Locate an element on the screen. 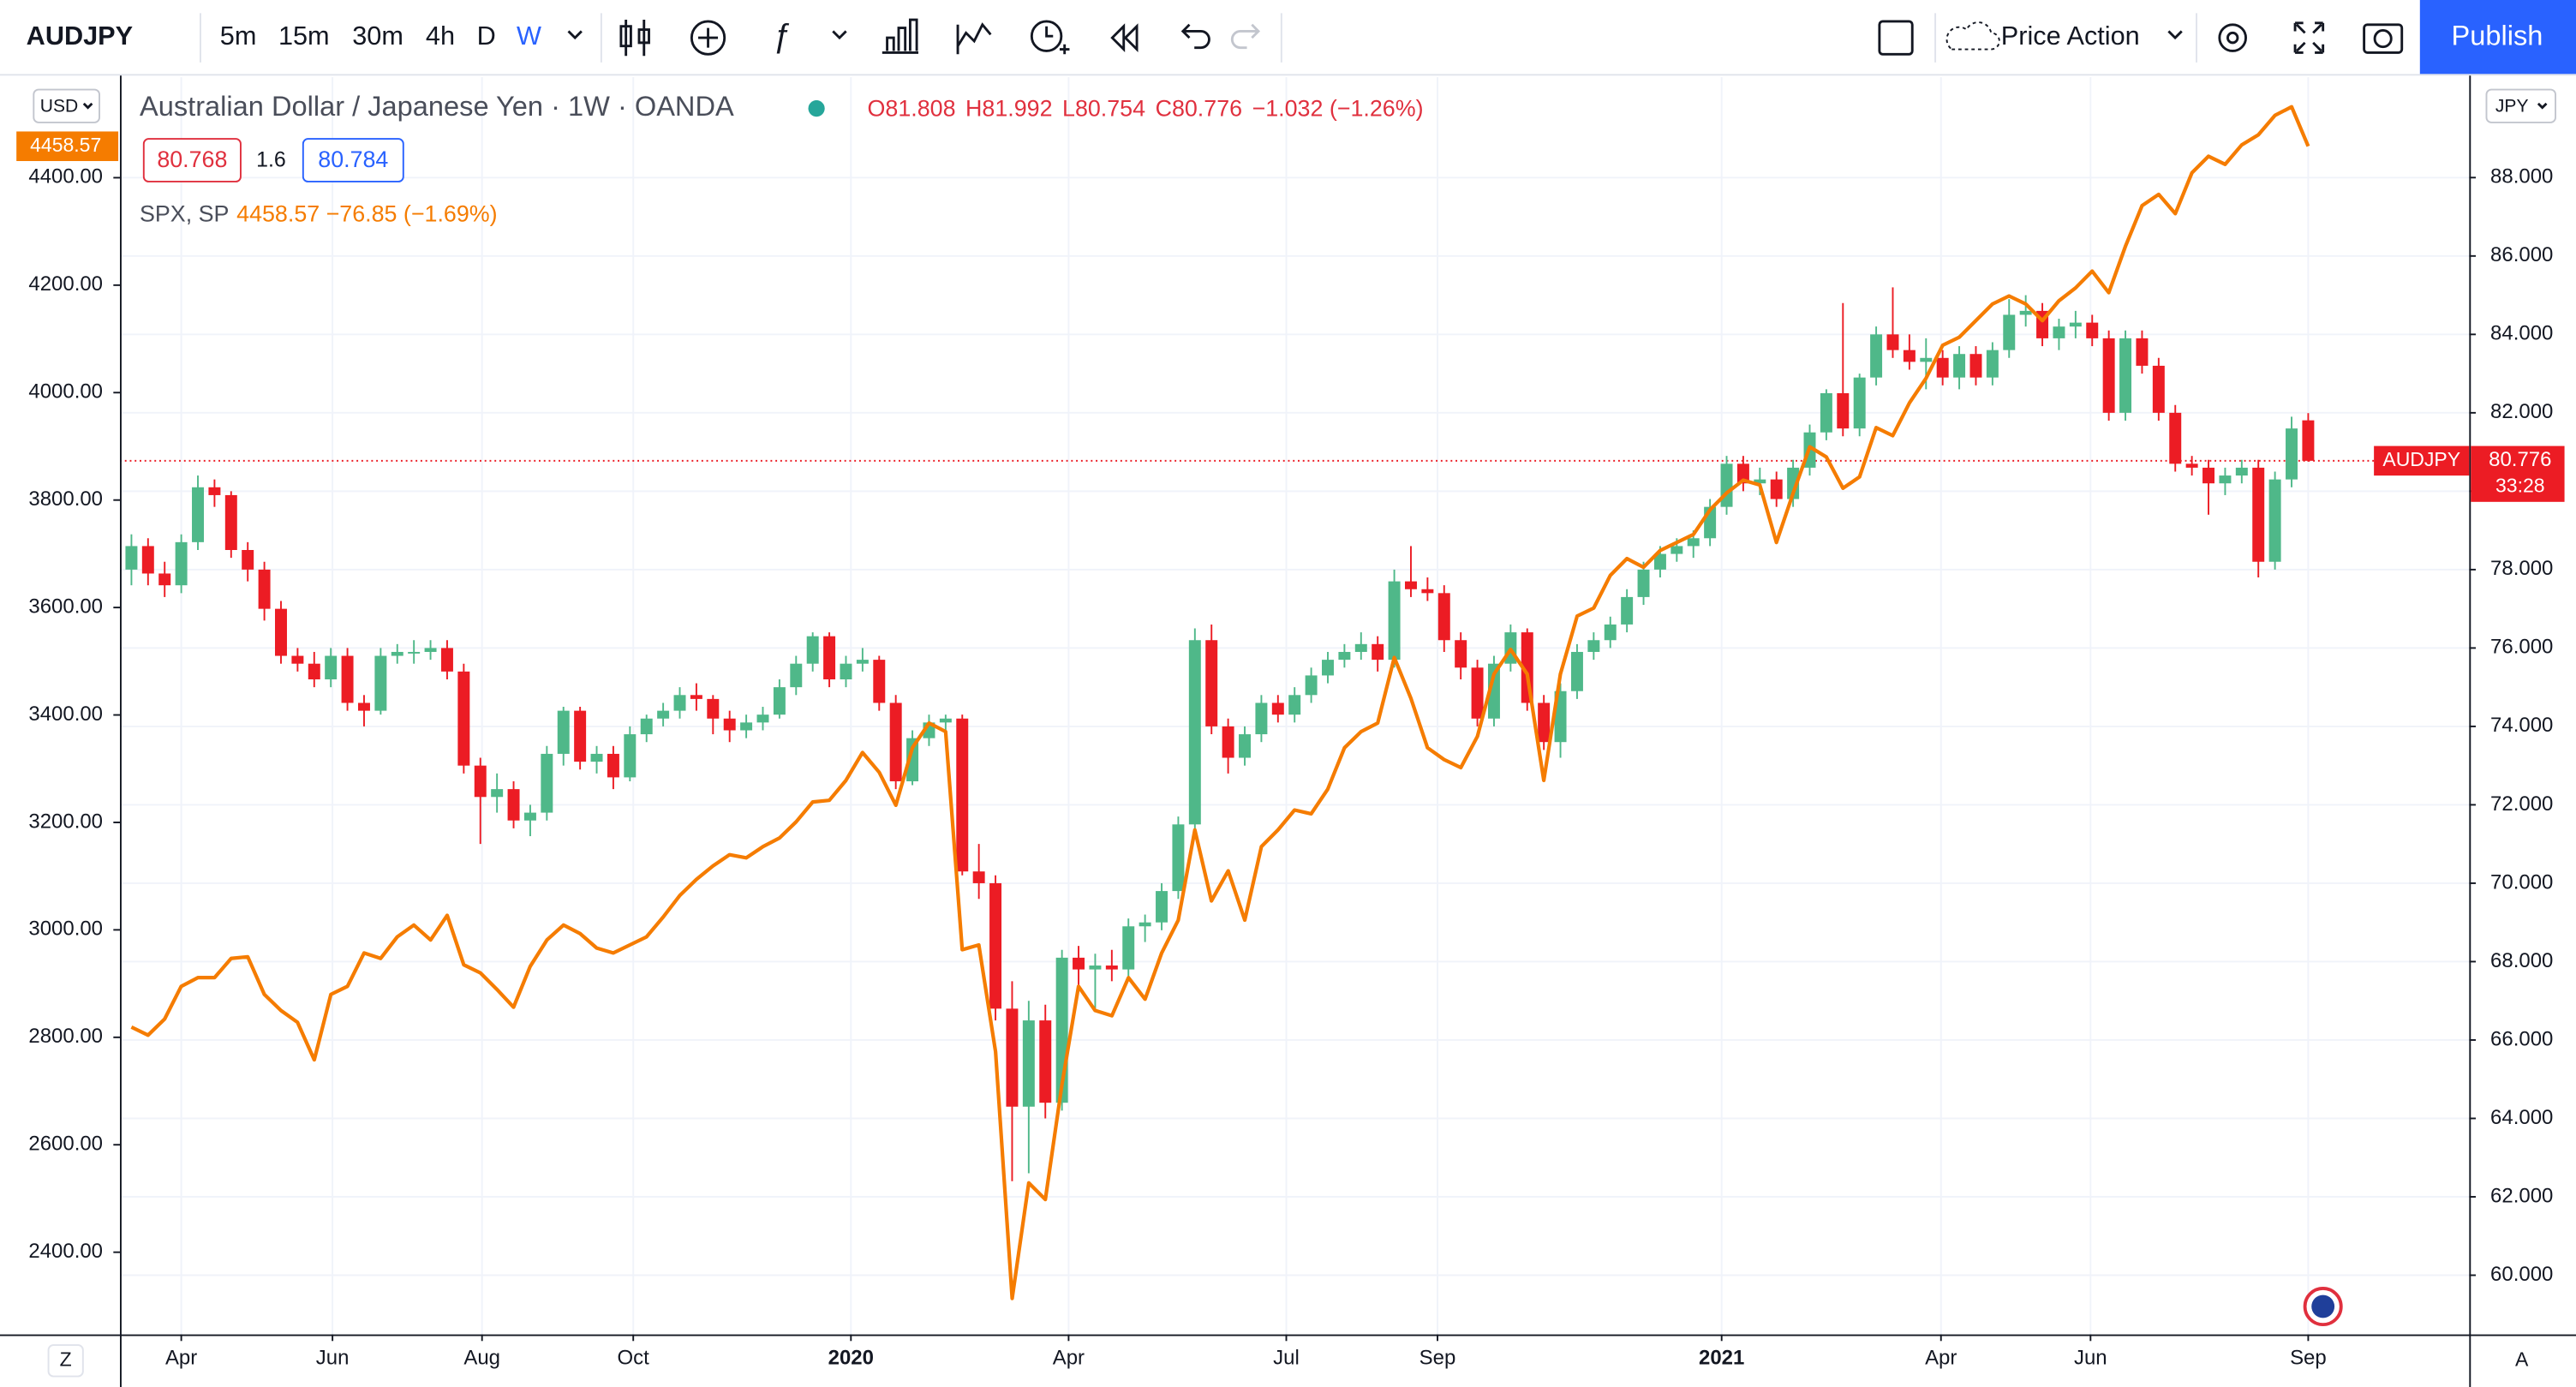 The image size is (2576, 1387). snapshot-icon is located at coordinates (2383, 38).